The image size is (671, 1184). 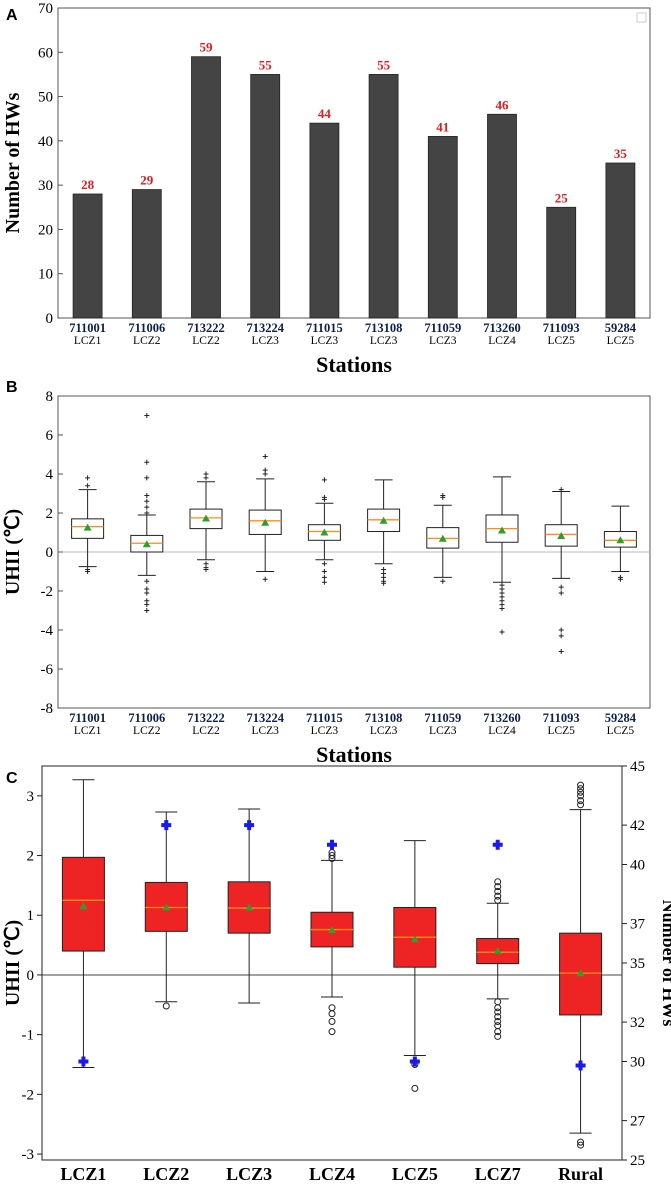 What do you see at coordinates (28, 1036) in the screenshot?
I see `y-tick-label: -1` at bounding box center [28, 1036].